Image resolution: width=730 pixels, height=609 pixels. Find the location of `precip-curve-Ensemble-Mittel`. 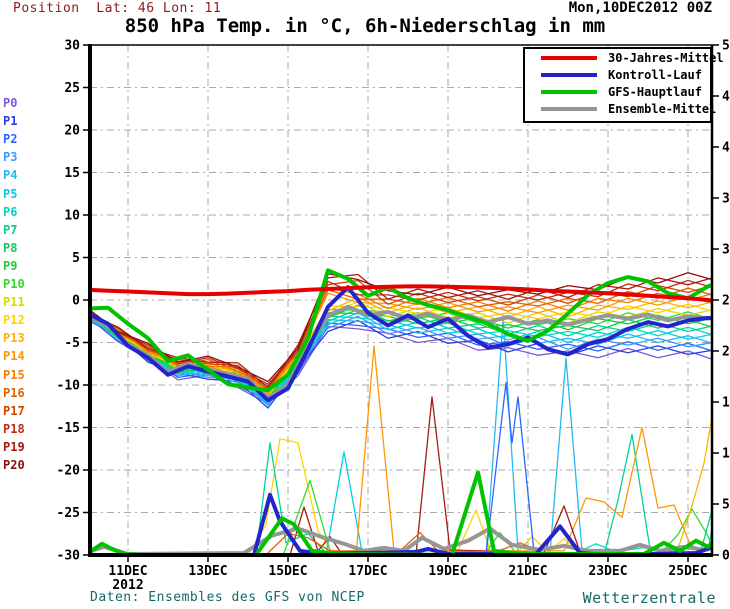

precip-curve-Ensemble-Mittel is located at coordinates (401, 540).